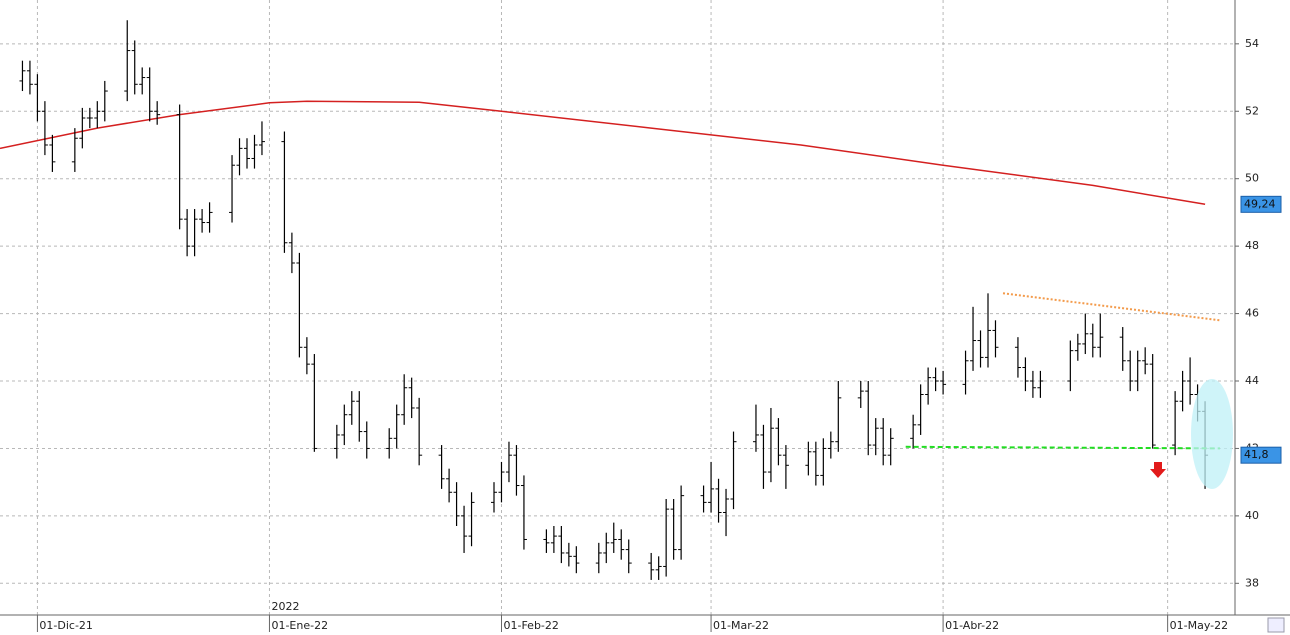 The image size is (1290, 635). What do you see at coordinates (530, 625) in the screenshot?
I see `x-tick-label: 01-Feb-22` at bounding box center [530, 625].